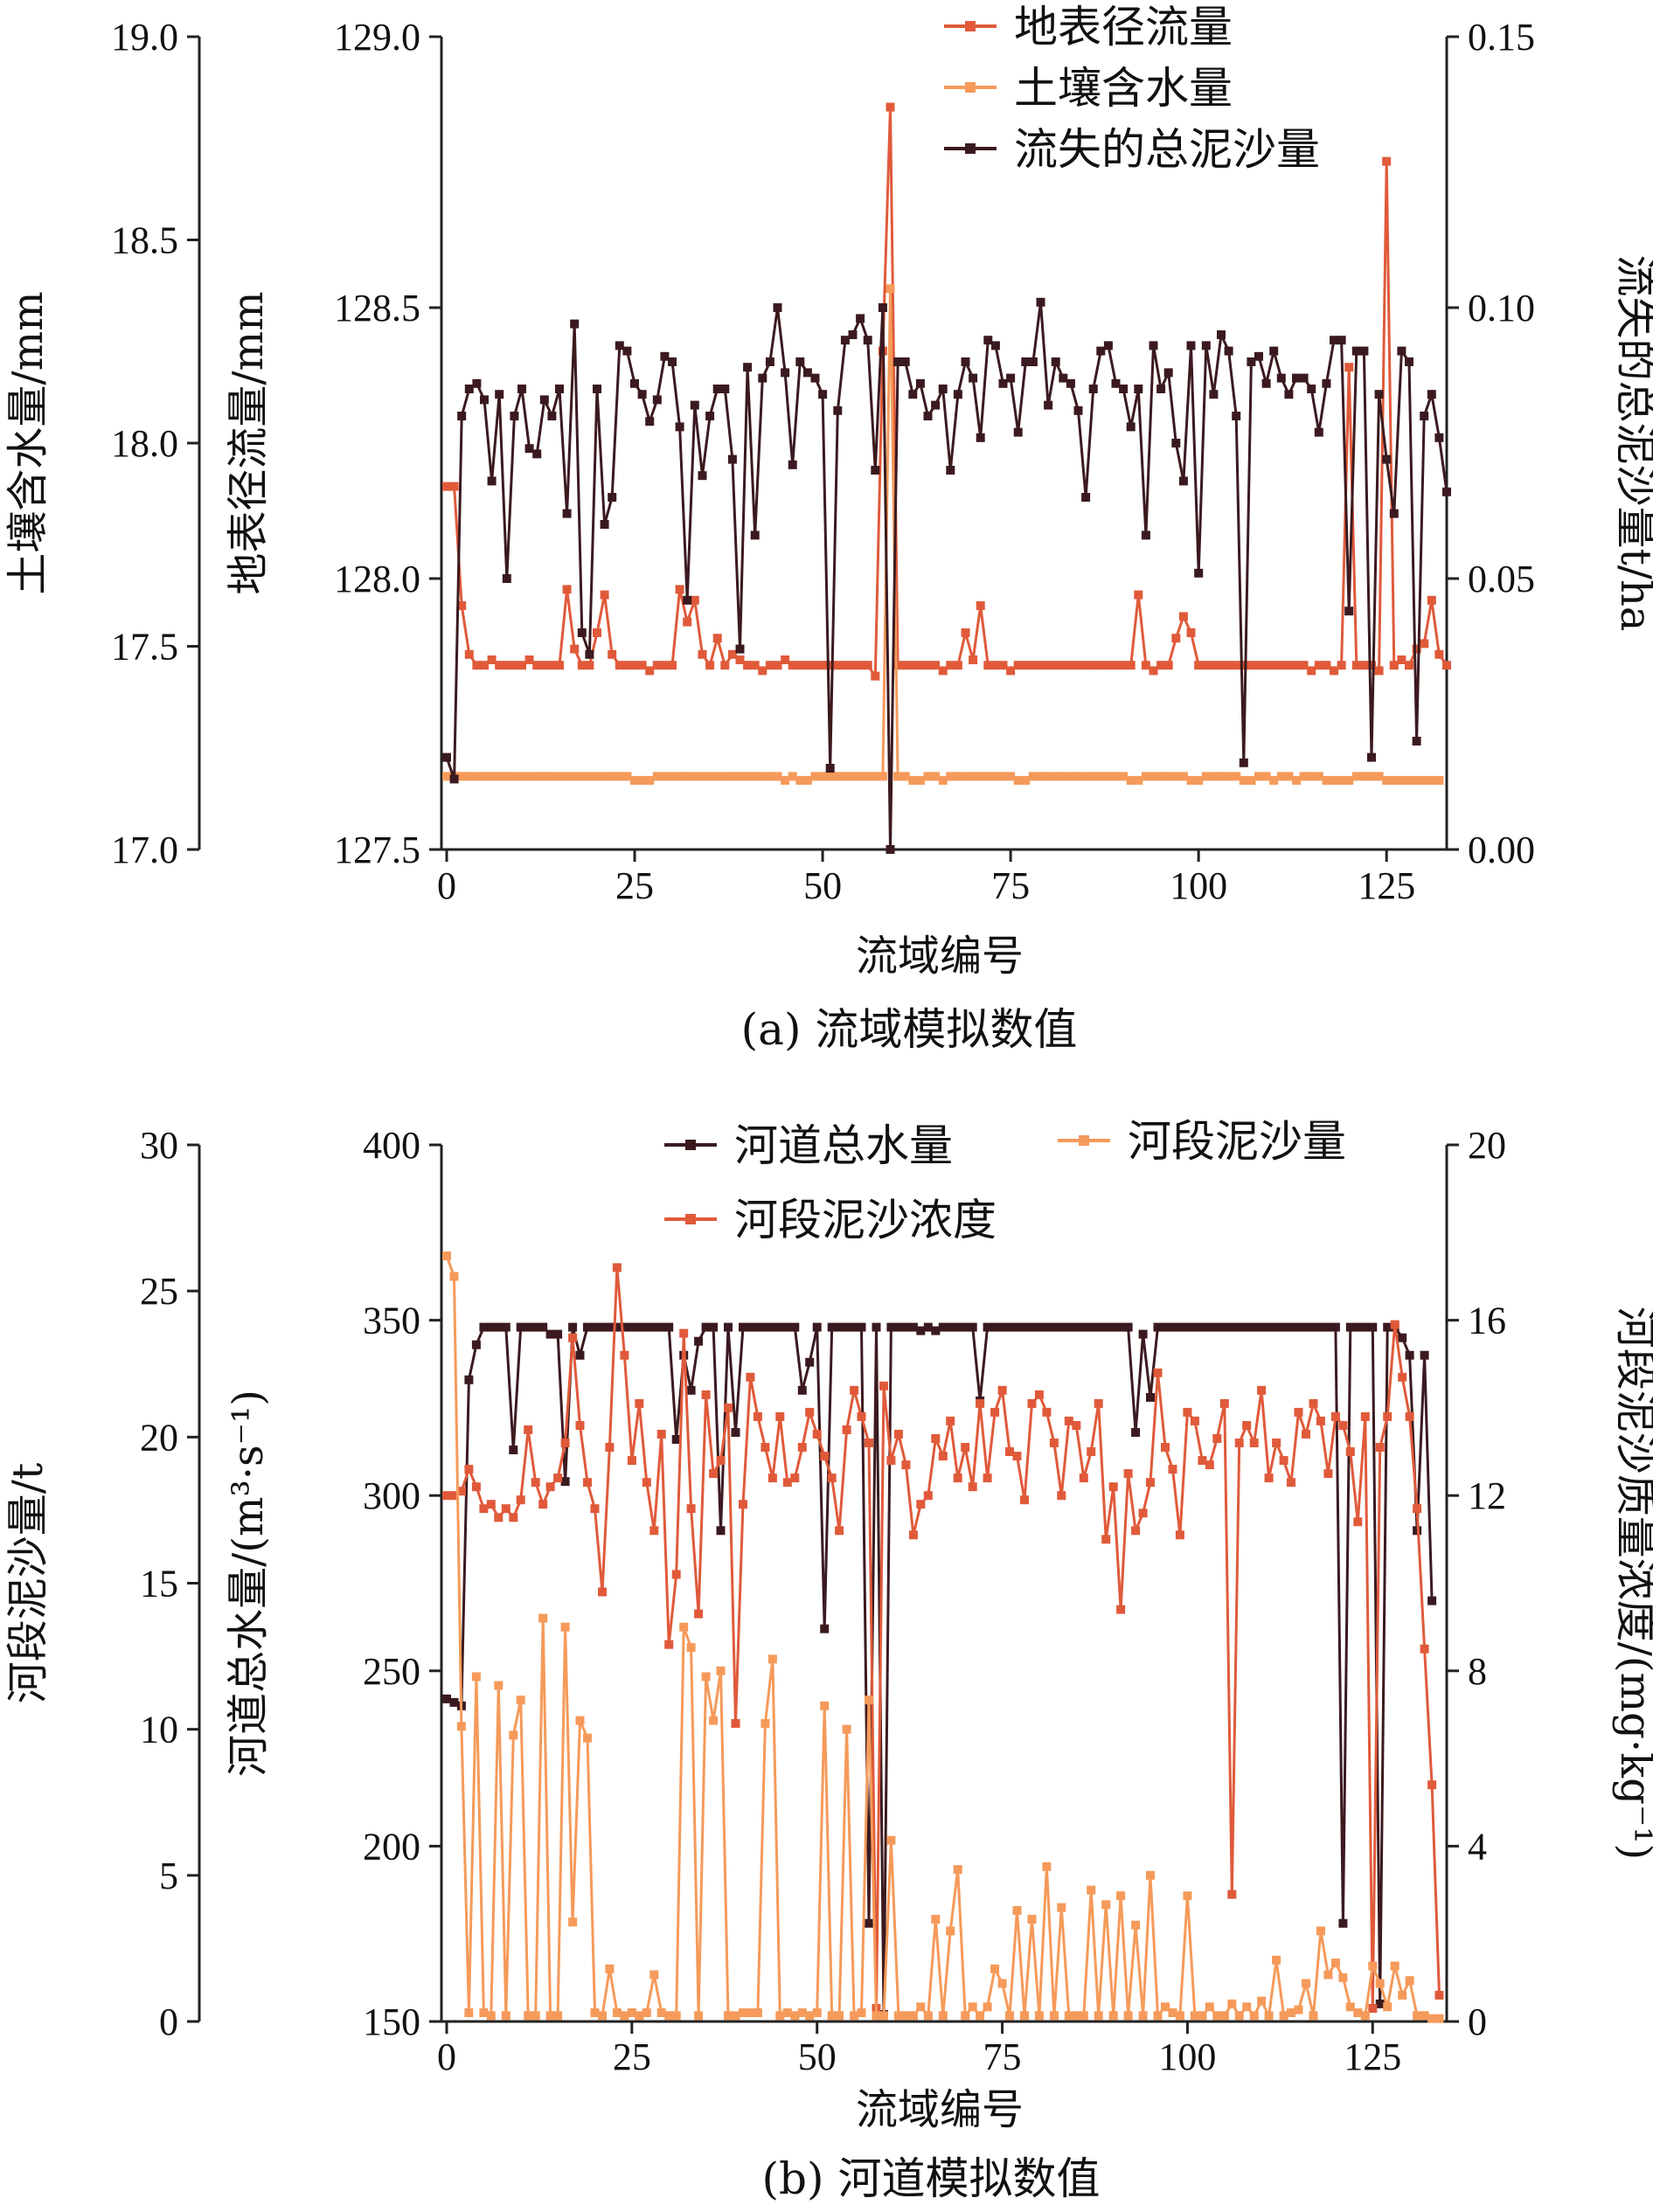  Describe the element at coordinates (159, 1145) in the screenshot. I see `y-tick-label-sed_amount: 30` at that location.